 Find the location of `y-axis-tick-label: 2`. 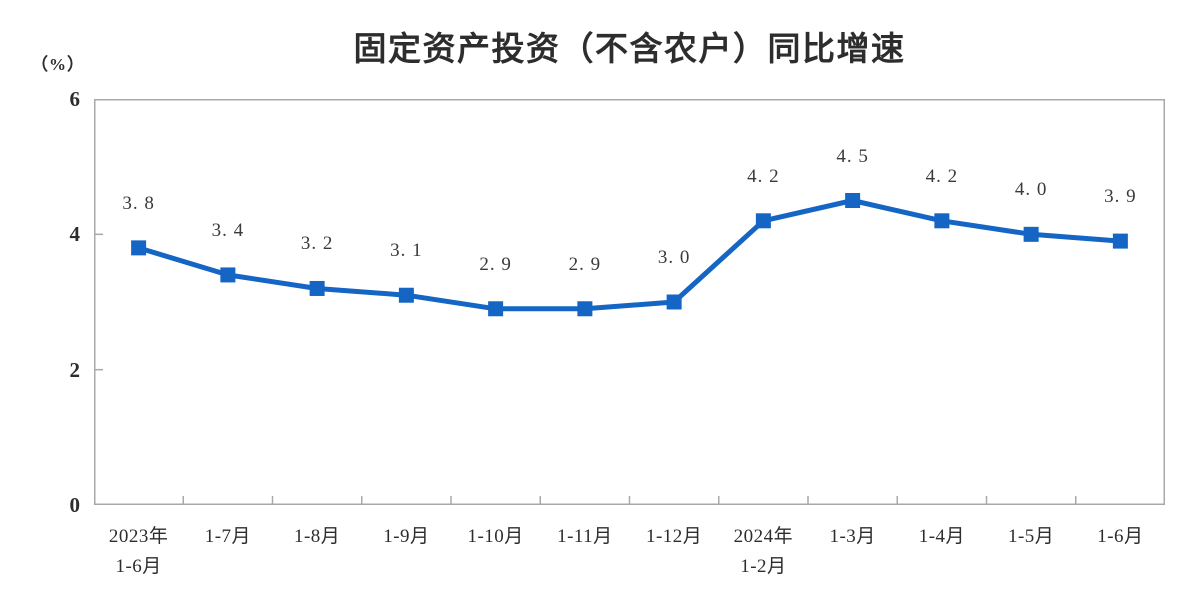

y-axis-tick-label: 2 is located at coordinates (75, 369).